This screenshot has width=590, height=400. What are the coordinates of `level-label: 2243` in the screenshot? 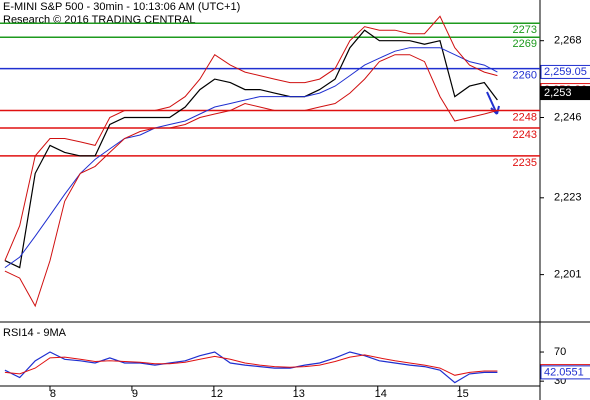 It's located at (525, 135).